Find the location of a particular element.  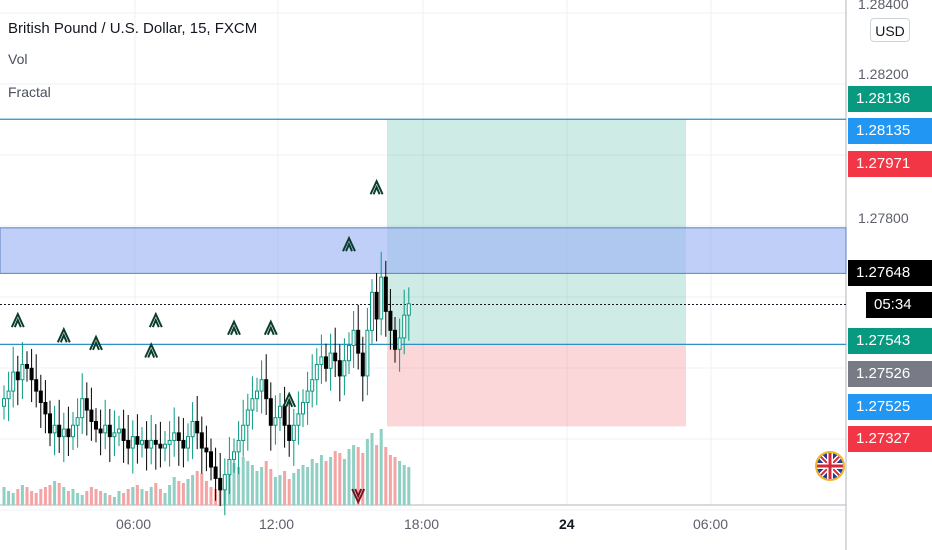

target-price-tag: 1.28136 is located at coordinates (890, 99).